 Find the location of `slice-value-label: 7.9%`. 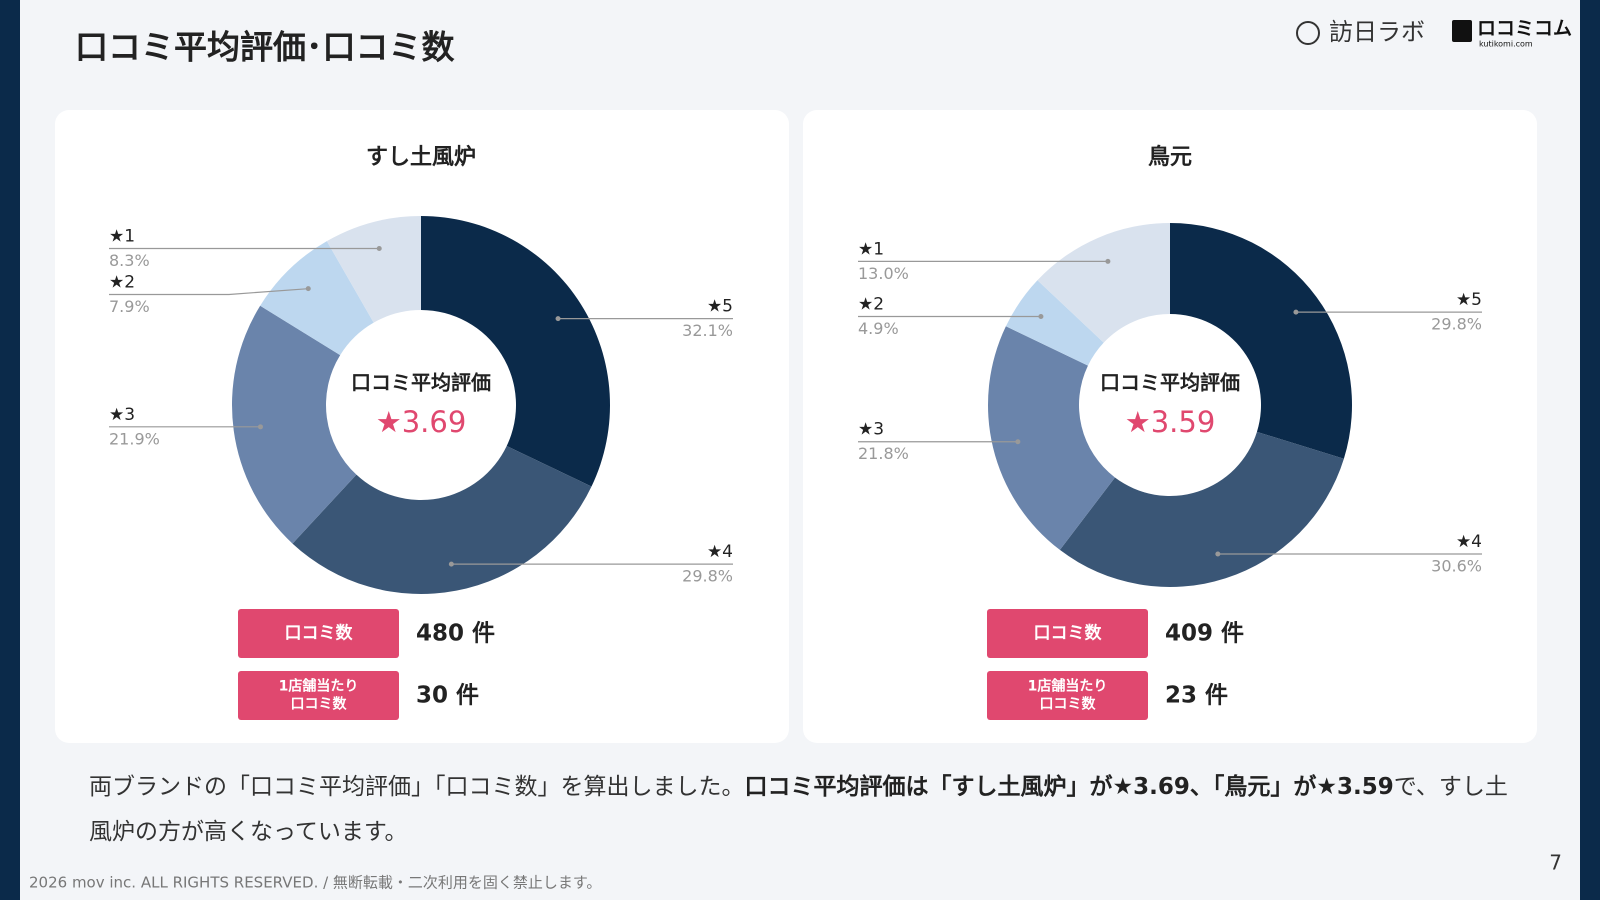

slice-value-label: 7.9% is located at coordinates (129, 306).